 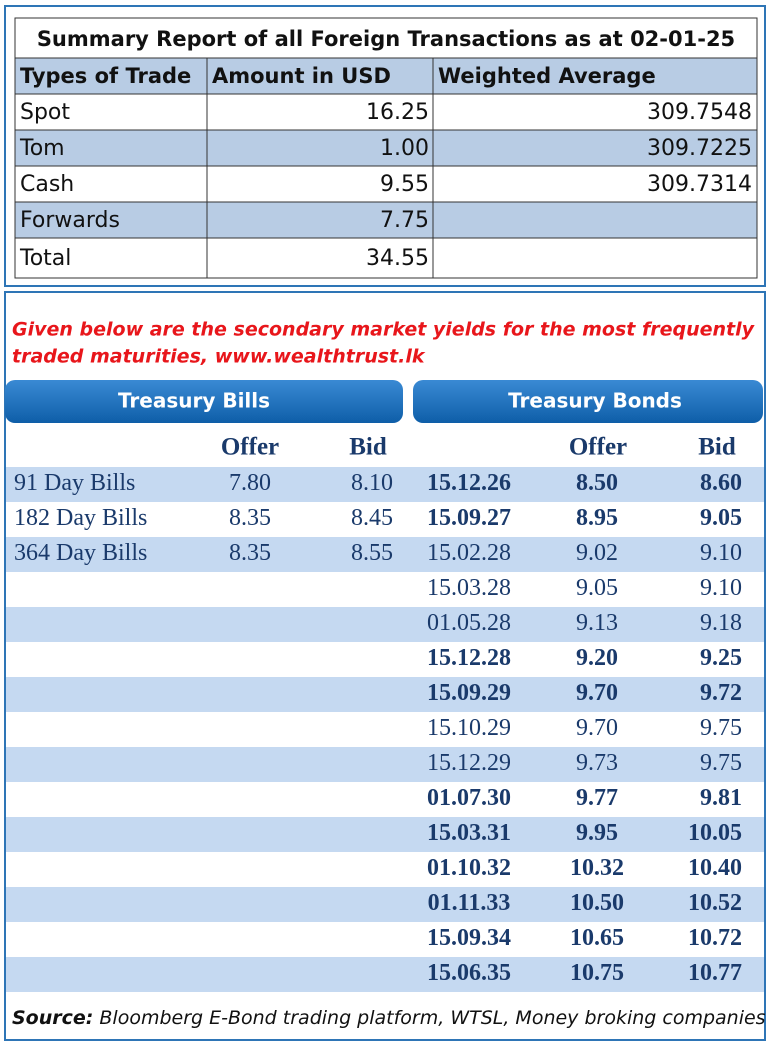 What do you see at coordinates (469, 518) in the screenshot?
I see `bond-maturity: 15.09.27` at bounding box center [469, 518].